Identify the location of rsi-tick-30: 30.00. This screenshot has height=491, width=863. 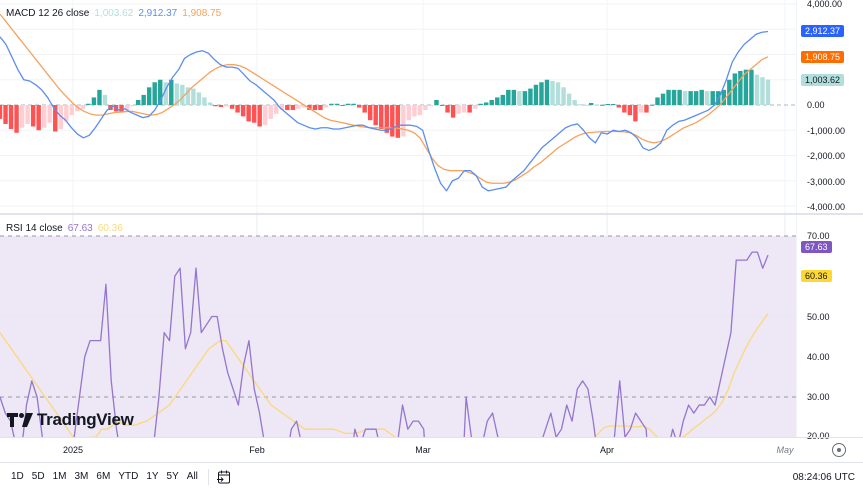
(818, 397).